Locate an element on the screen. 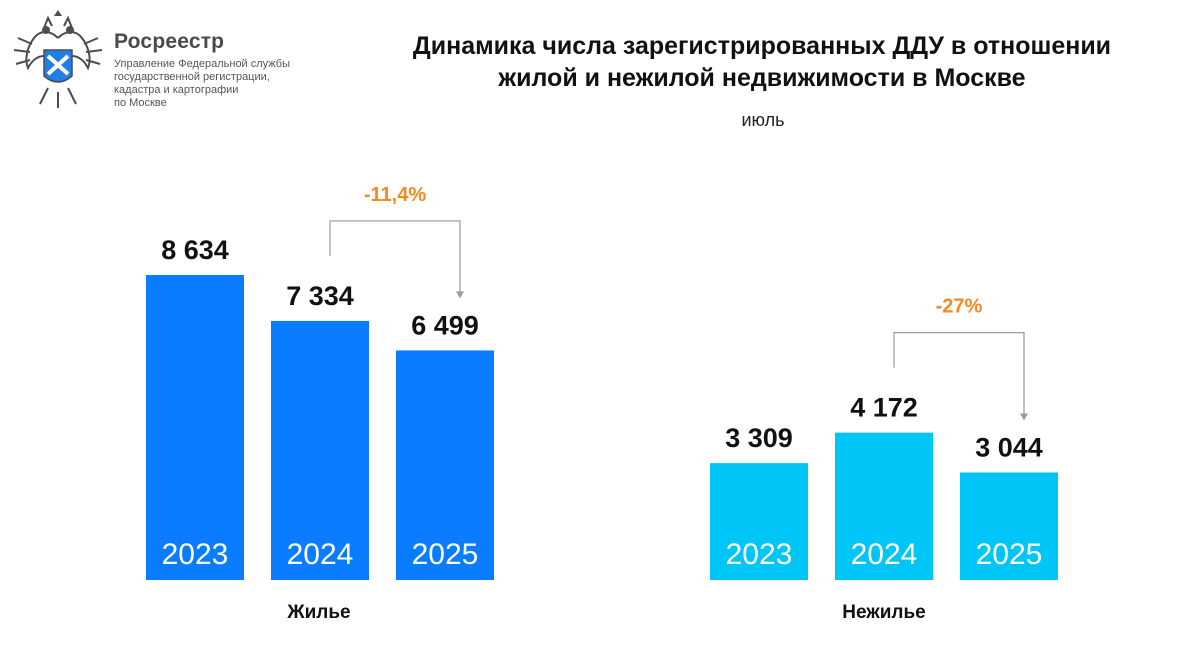  bar-value-label: 3 044 is located at coordinates (1009, 447).